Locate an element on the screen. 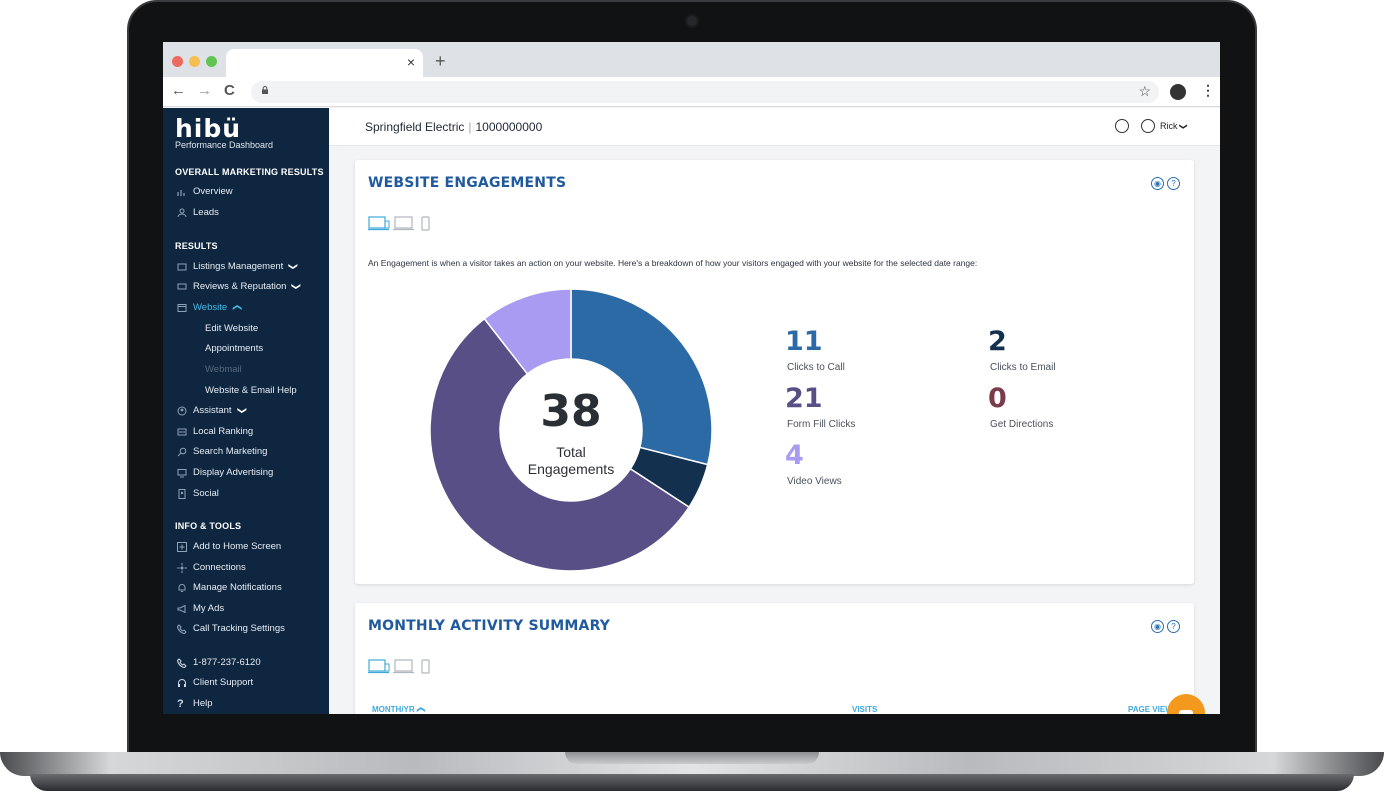 This screenshot has width=1384, height=791. user-avatar-icon is located at coordinates (1148, 126).